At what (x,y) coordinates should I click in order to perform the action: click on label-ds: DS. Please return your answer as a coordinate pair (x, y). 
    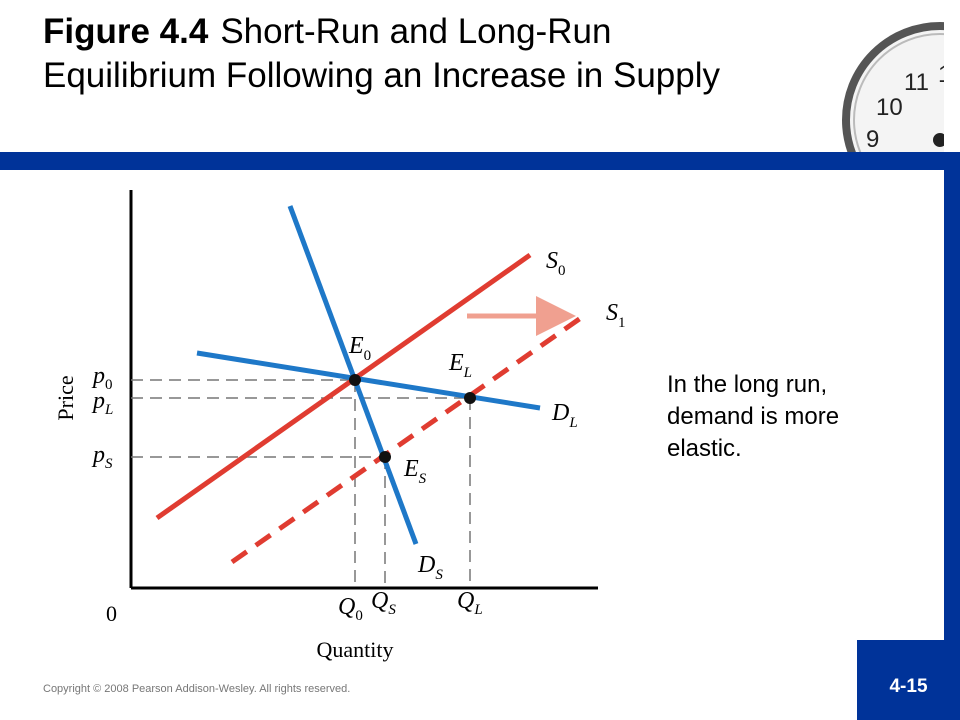
    Looking at the image, I should click on (430, 567).